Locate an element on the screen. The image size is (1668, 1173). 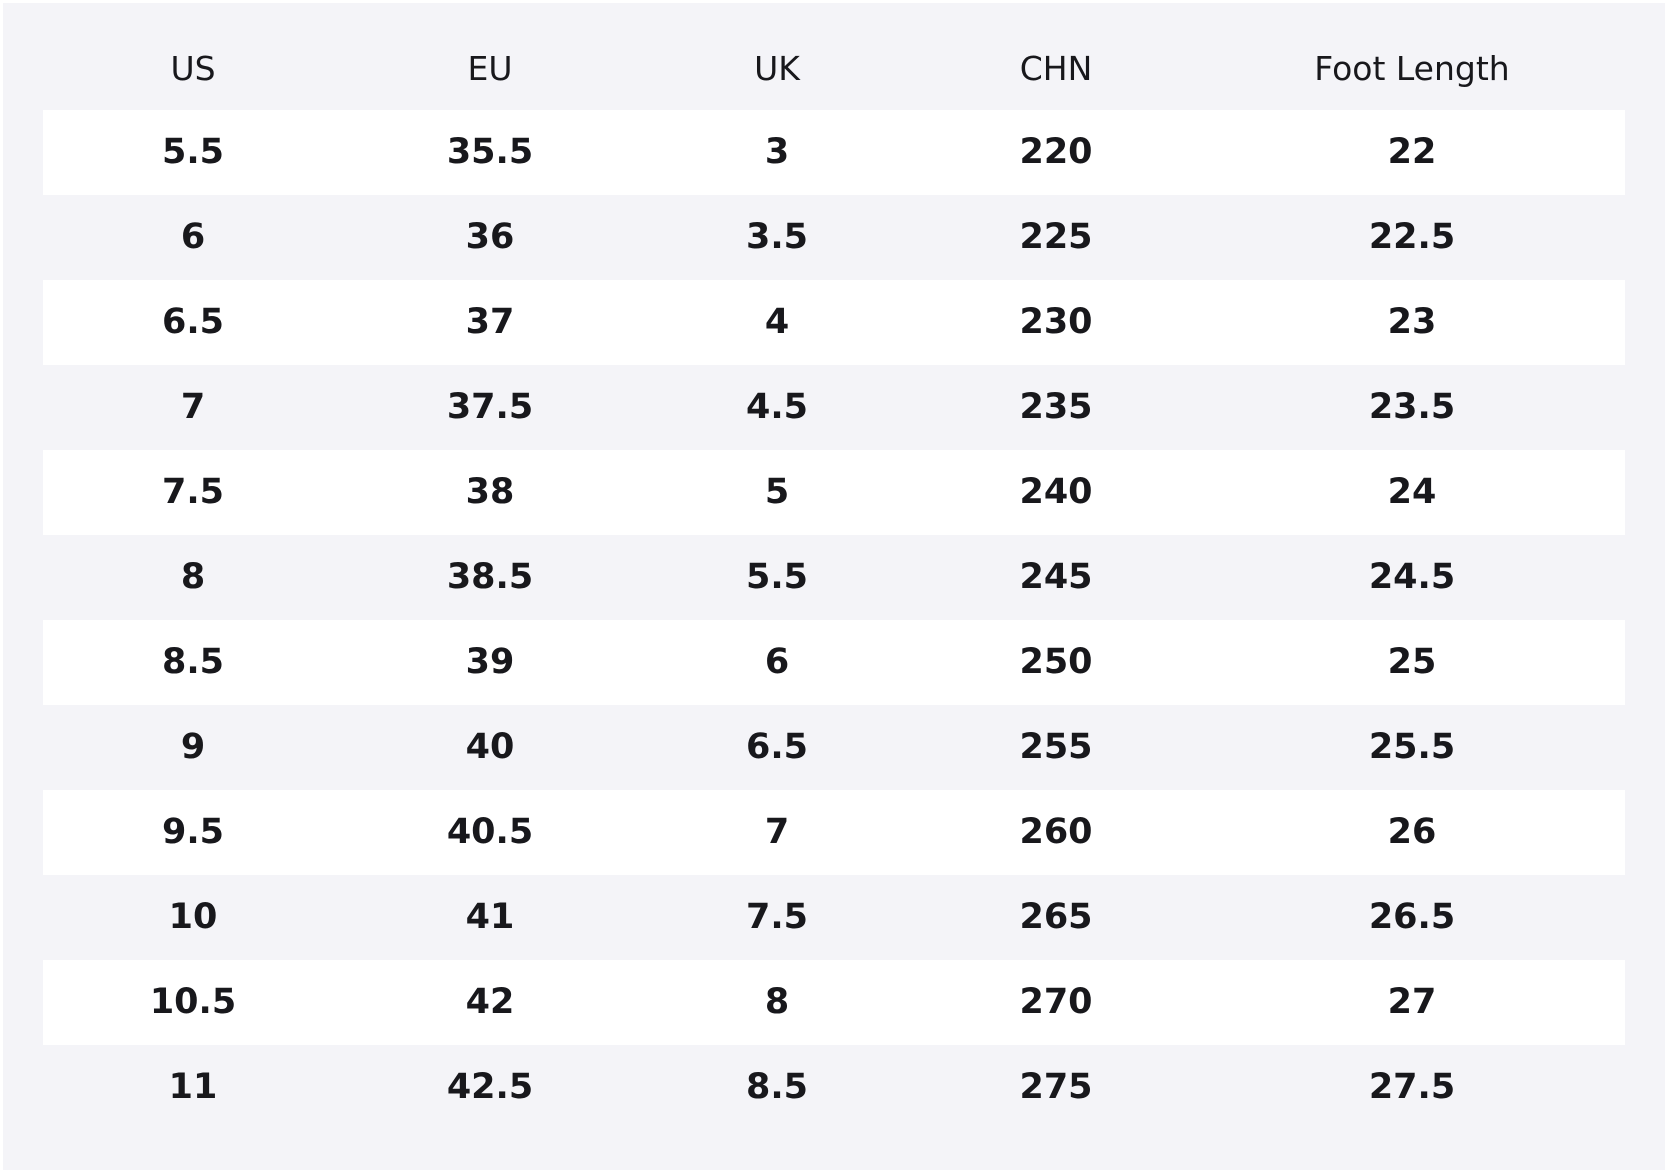
table-cell: 240 is located at coordinates (1056, 492).